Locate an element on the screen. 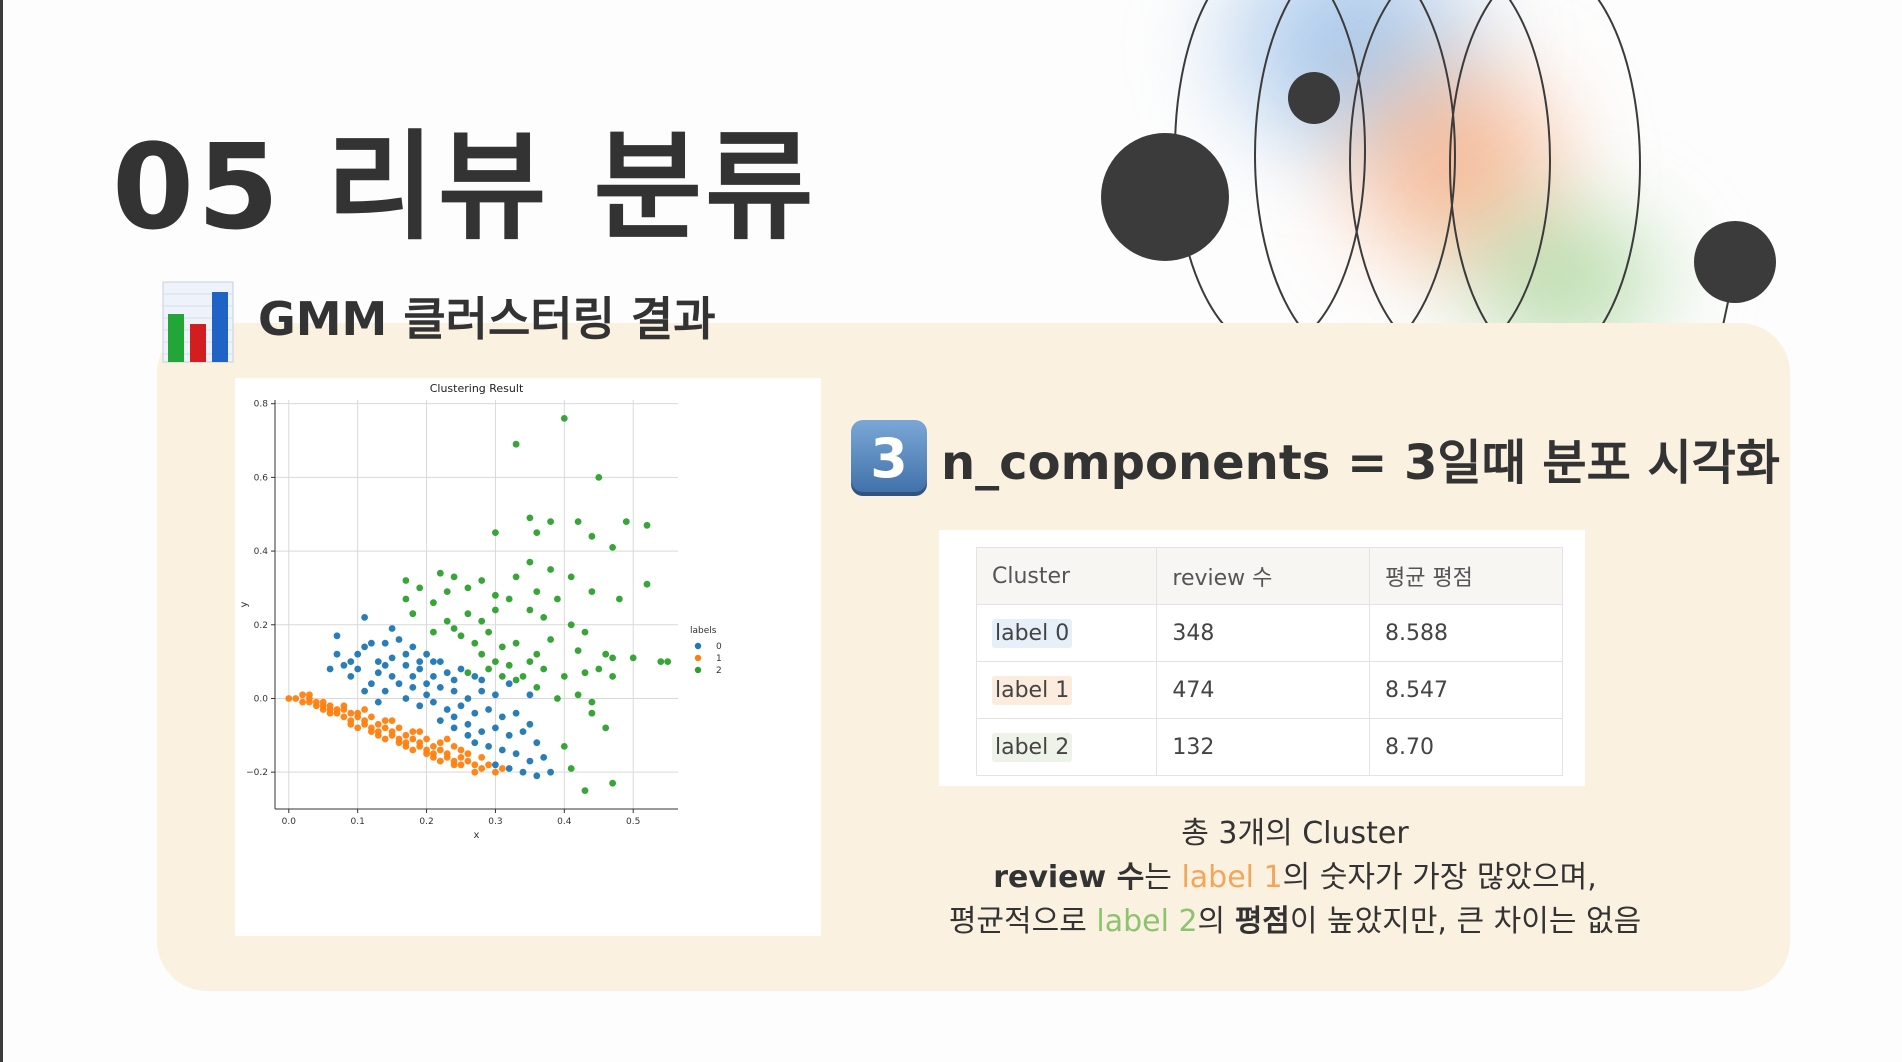 The image size is (1902, 1062). section-heading-text: n_components = 3일때 분포 시각화 is located at coordinates (1360, 463).